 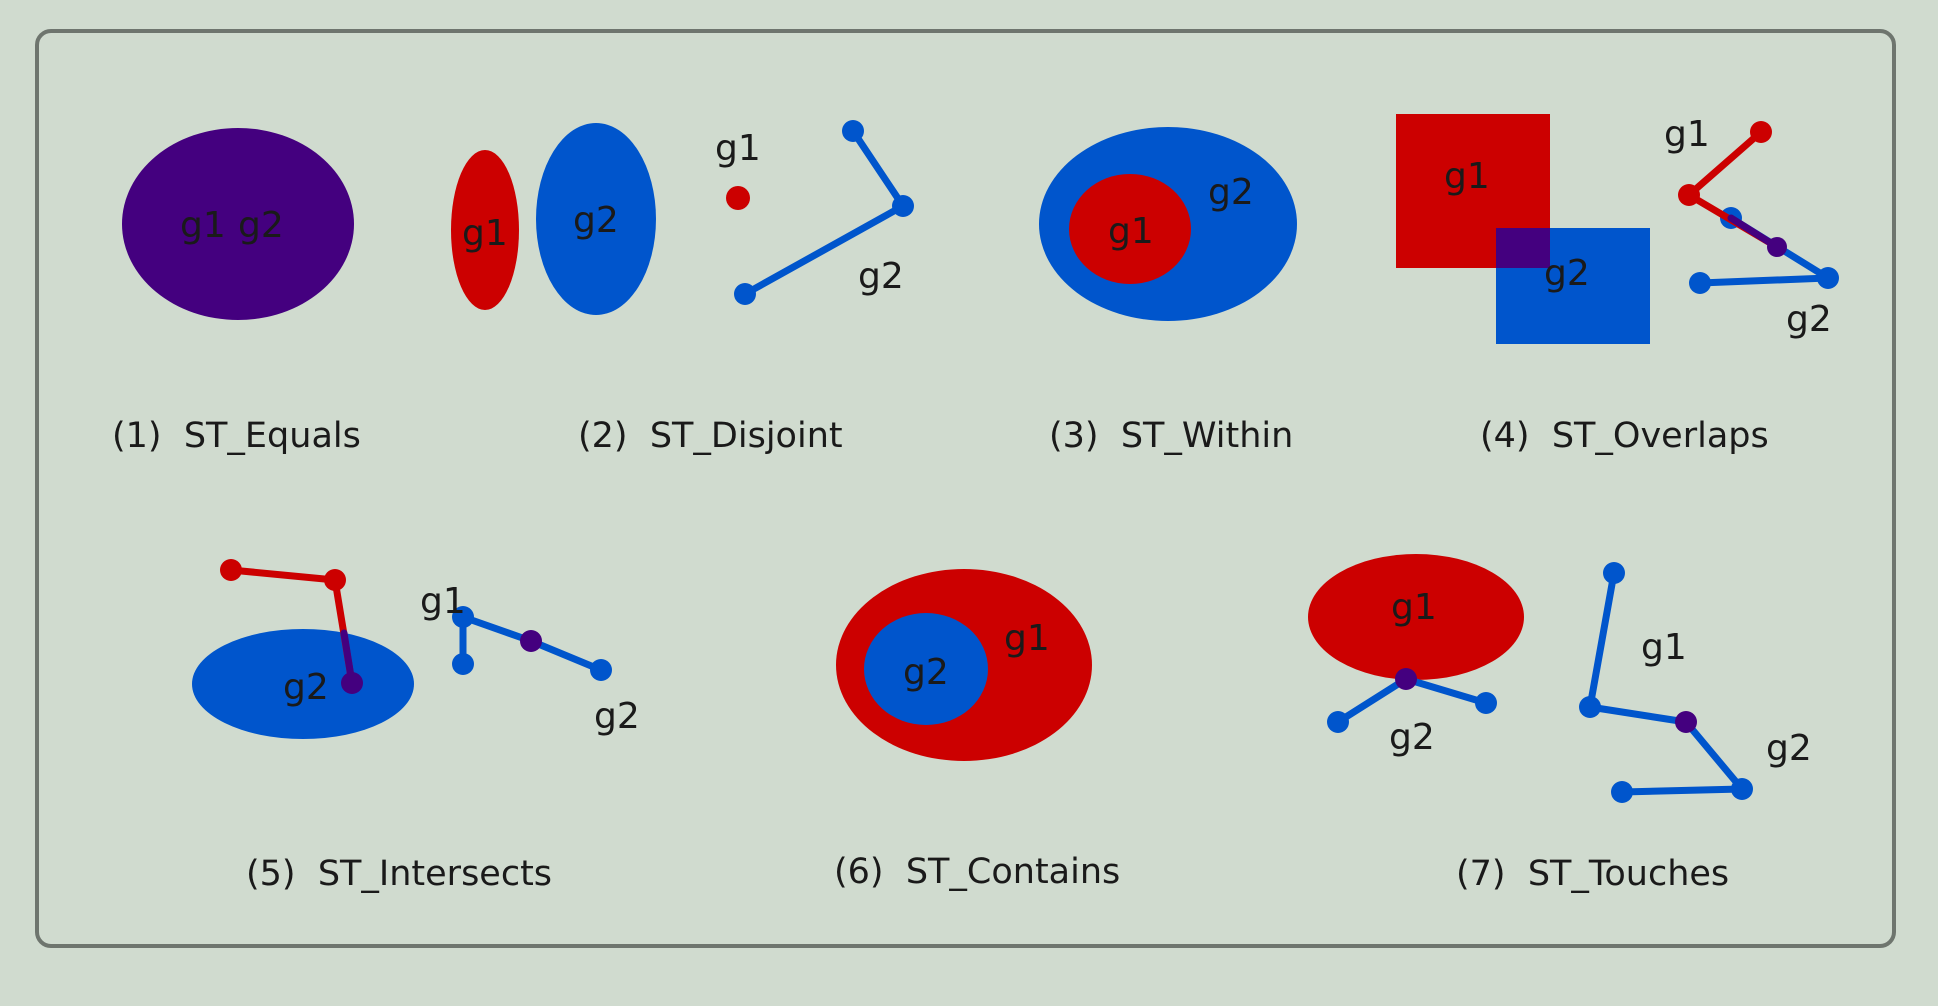 What do you see at coordinates (682, 288) in the screenshot?
I see `panel-disjoint: g1 g2 g1 g2 (2) ST_Disjoint` at bounding box center [682, 288].